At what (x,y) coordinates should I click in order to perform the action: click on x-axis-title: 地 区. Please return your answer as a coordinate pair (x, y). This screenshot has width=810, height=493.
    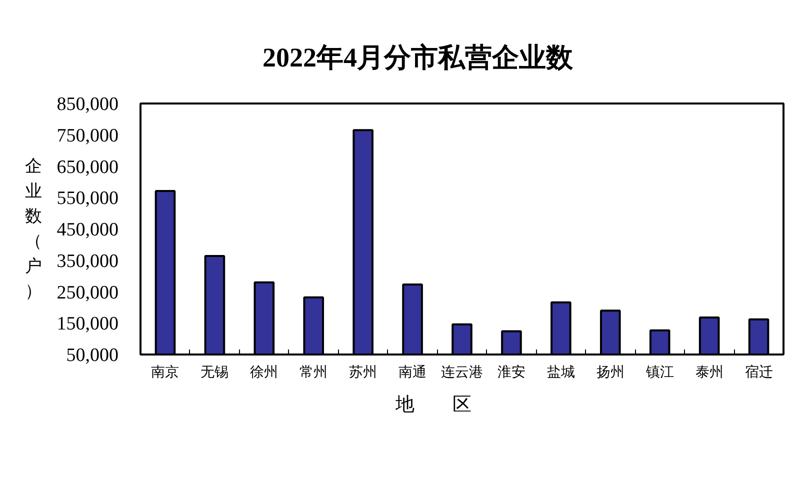
    Looking at the image, I should click on (433, 405).